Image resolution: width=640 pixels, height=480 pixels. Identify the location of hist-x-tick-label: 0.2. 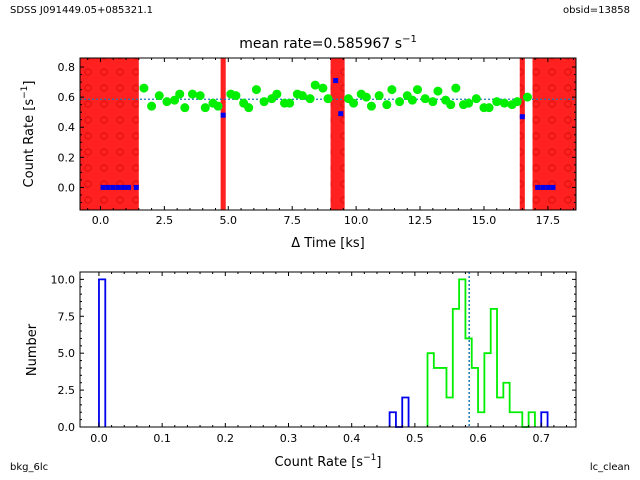
(226, 438).